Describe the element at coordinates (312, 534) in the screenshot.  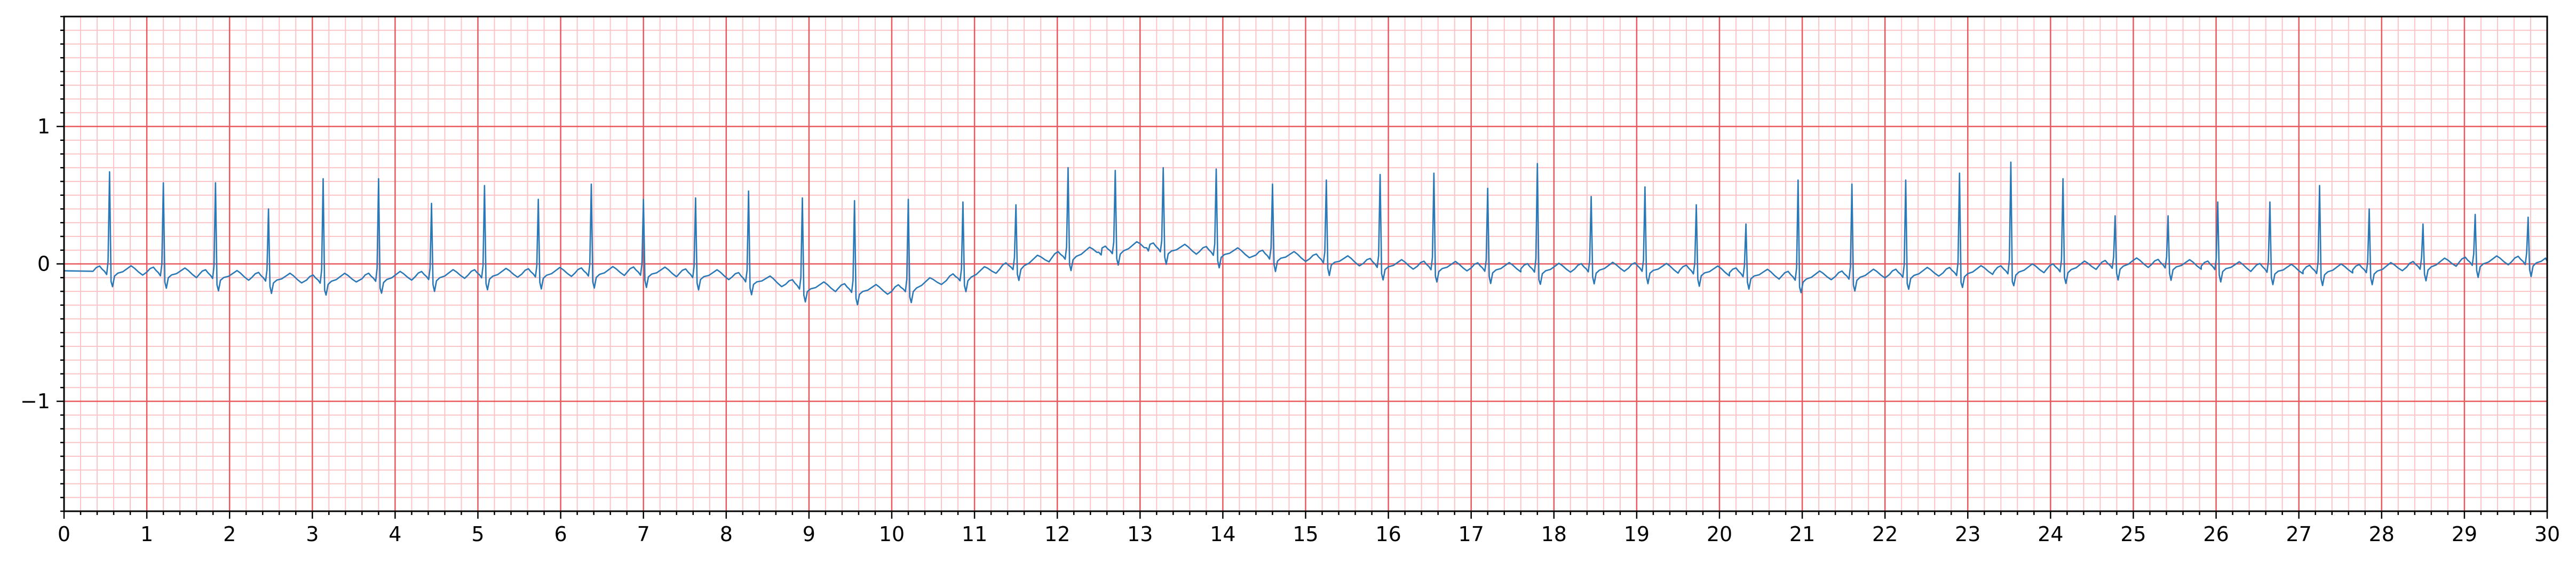
I see `x-tick-label: 3` at that location.